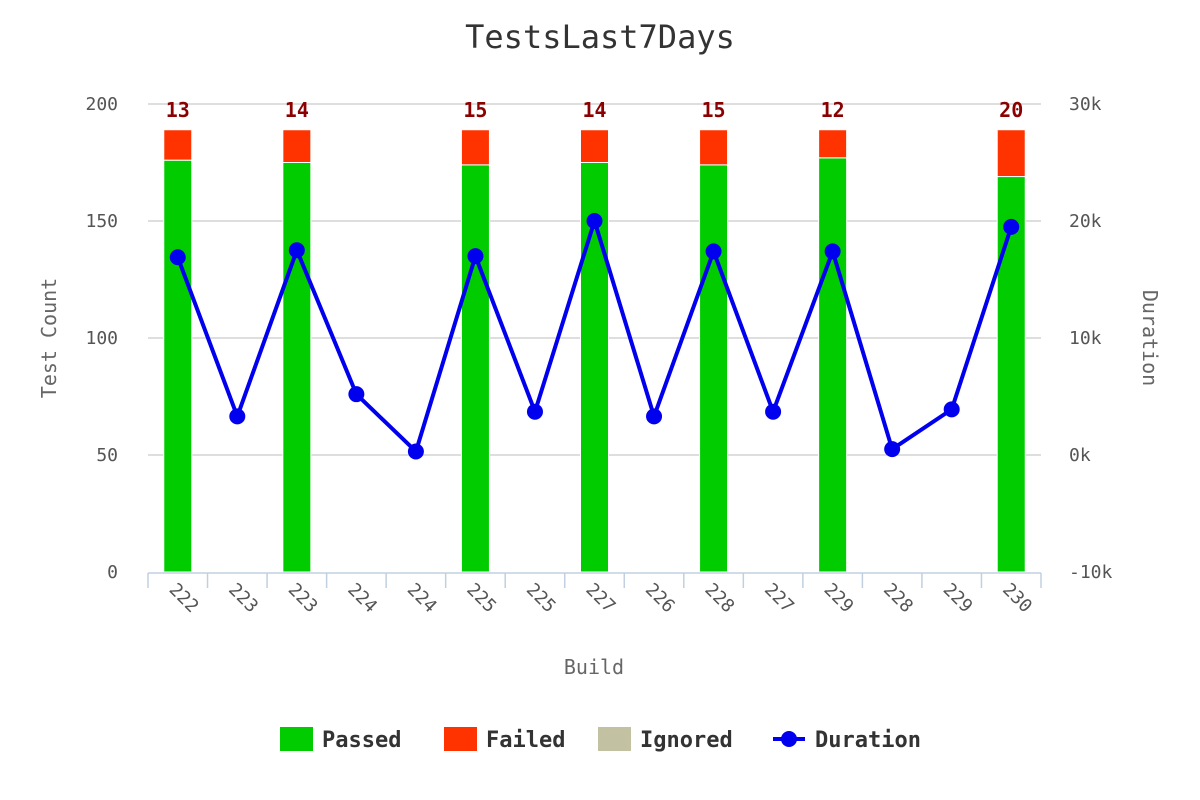 This screenshot has height=800, width=1200. I want to click on data-labels: 13 14 15 14 15 12 20, so click(595, 110).